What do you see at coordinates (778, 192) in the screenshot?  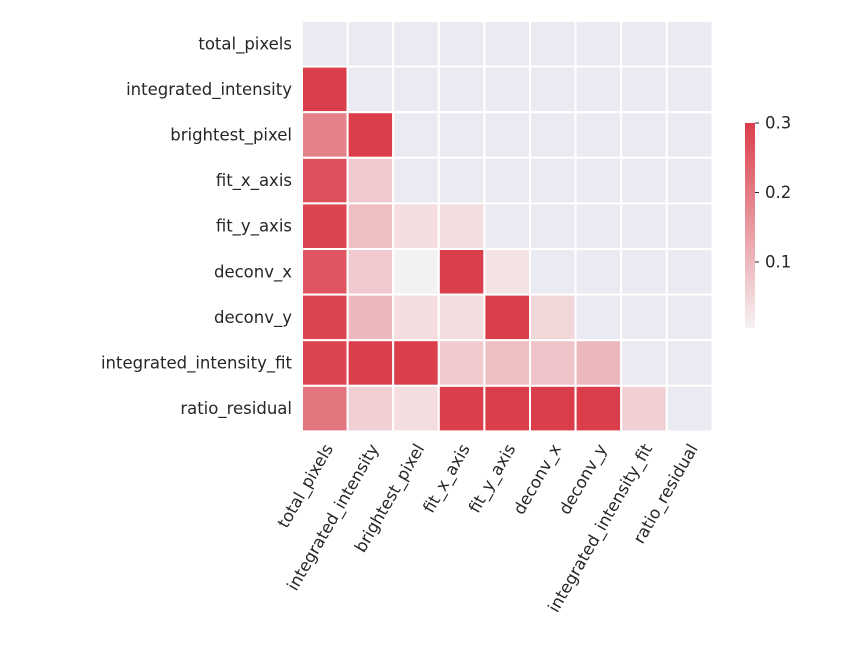 I see `colorbar-tick-label: 0.2` at bounding box center [778, 192].